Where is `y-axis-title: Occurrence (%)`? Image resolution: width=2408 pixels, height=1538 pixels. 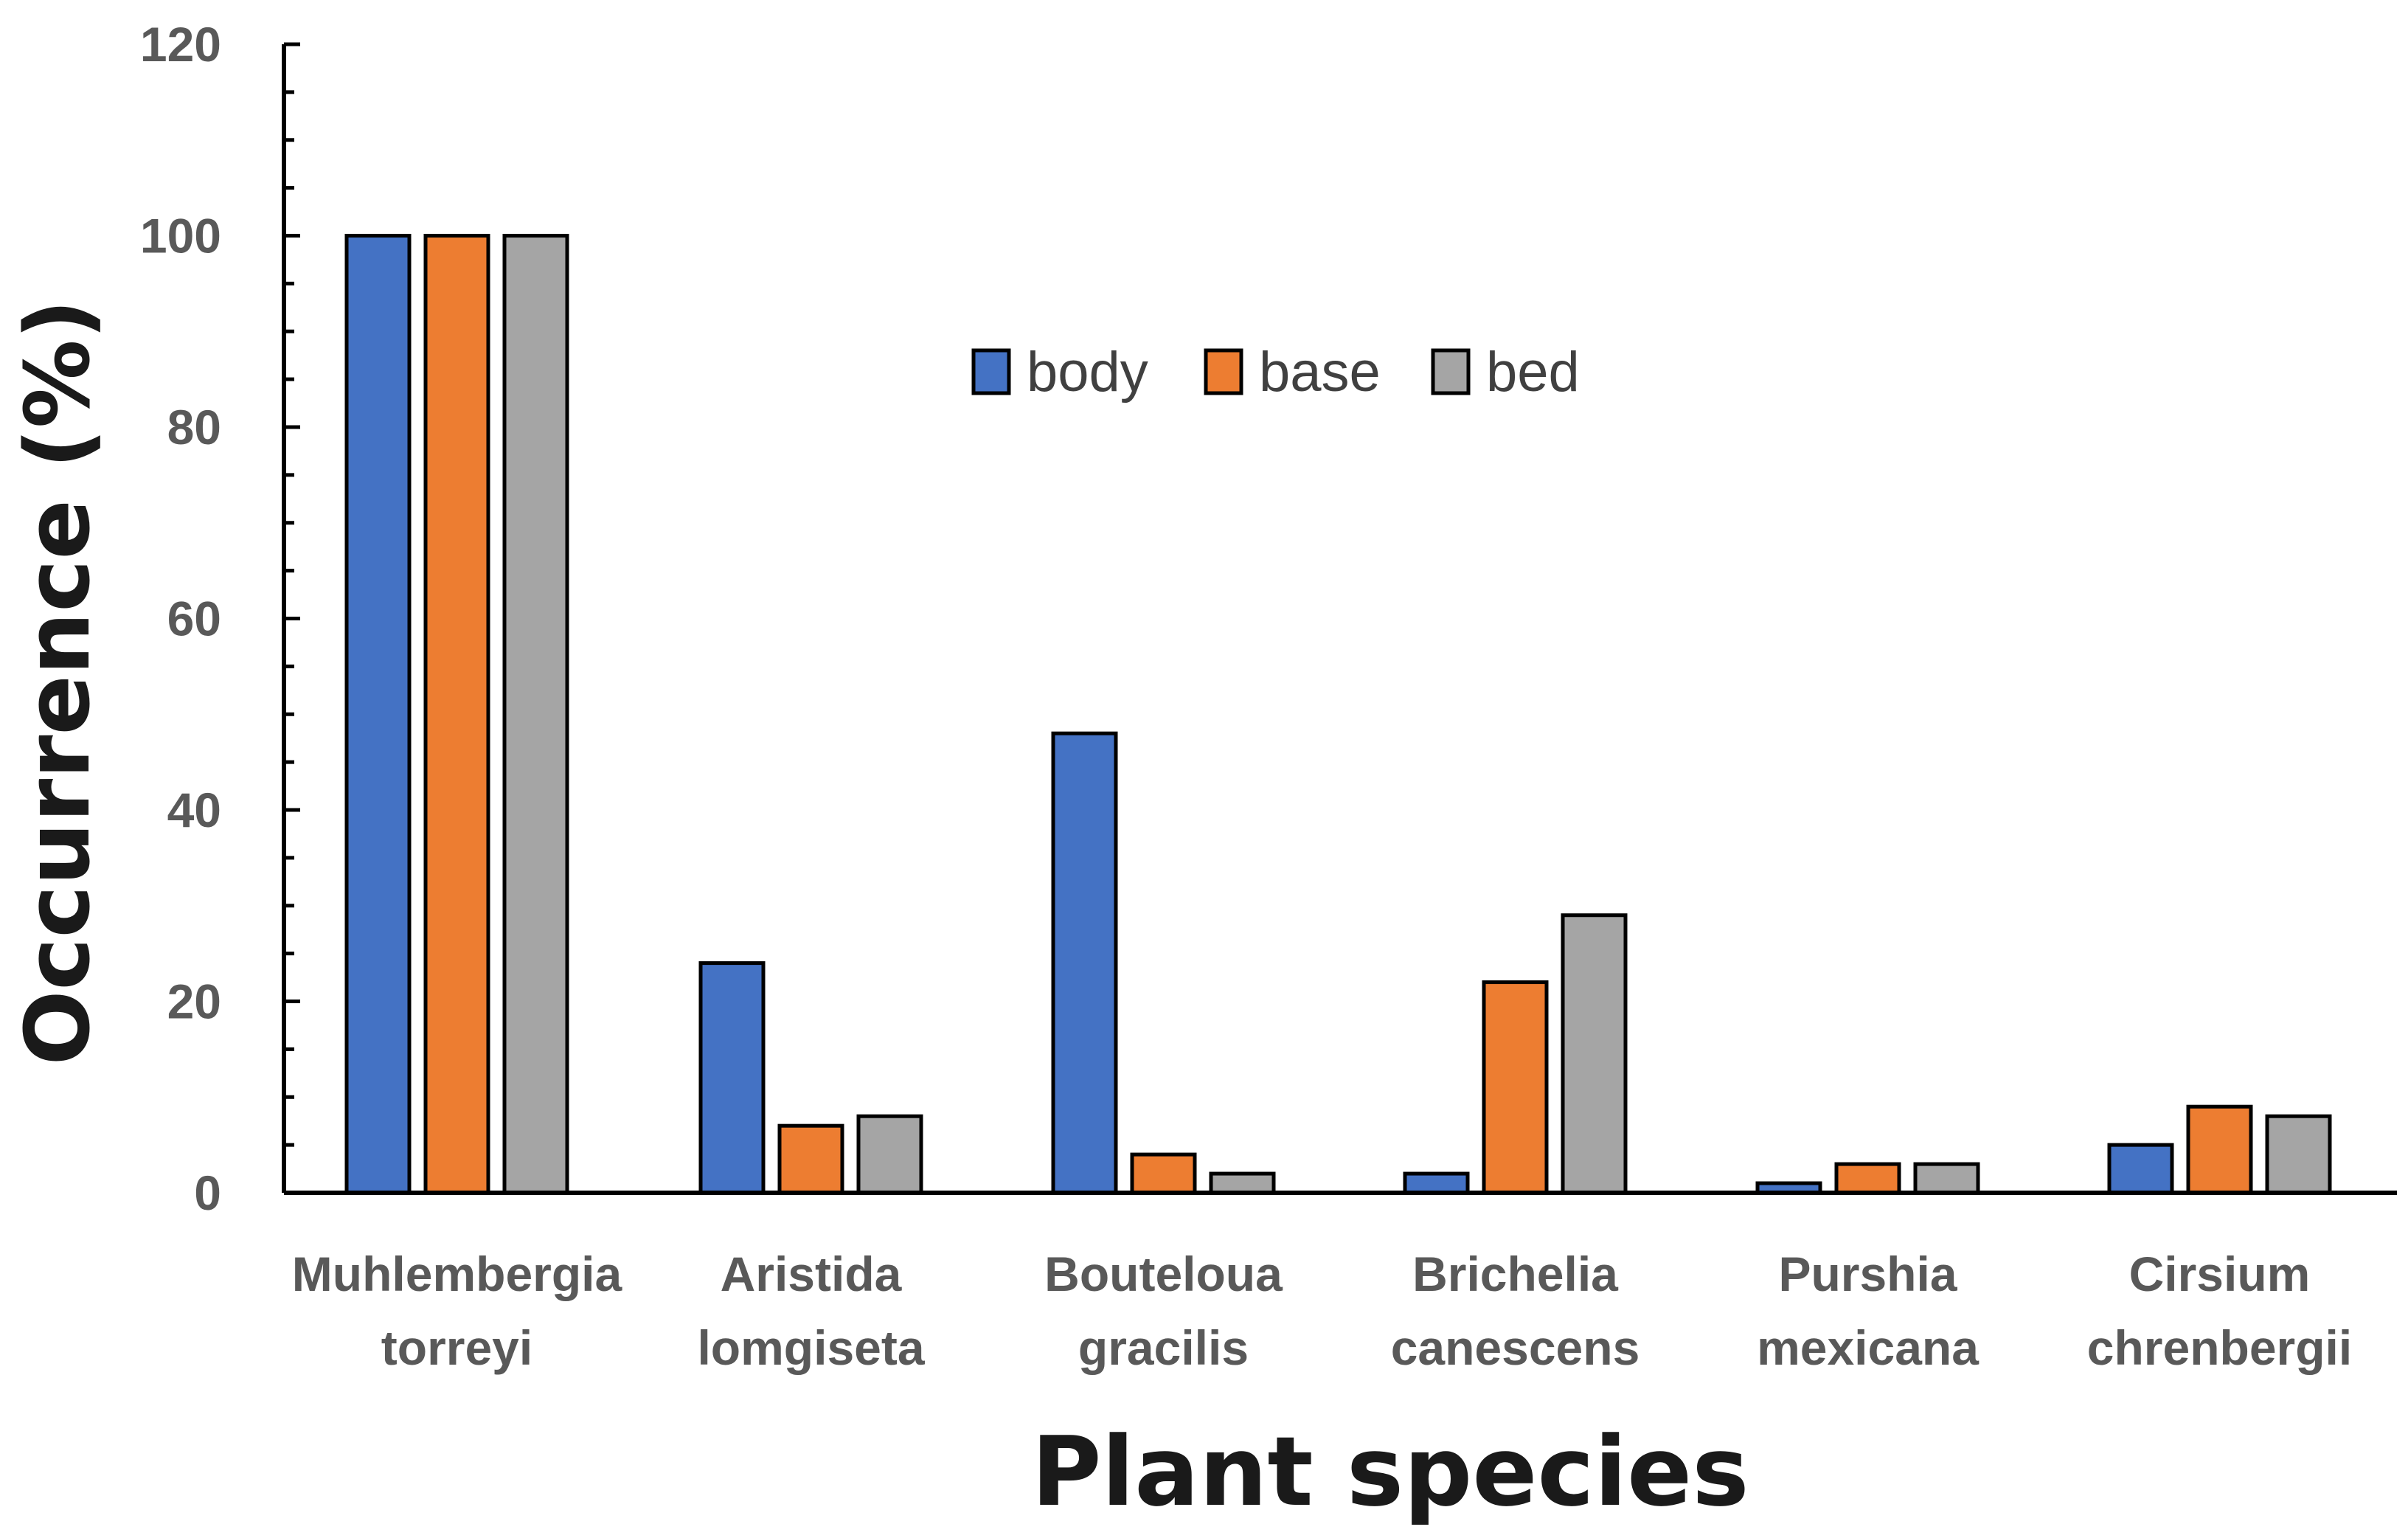
y-axis-title: Occurrence (%) is located at coordinates (58, 682).